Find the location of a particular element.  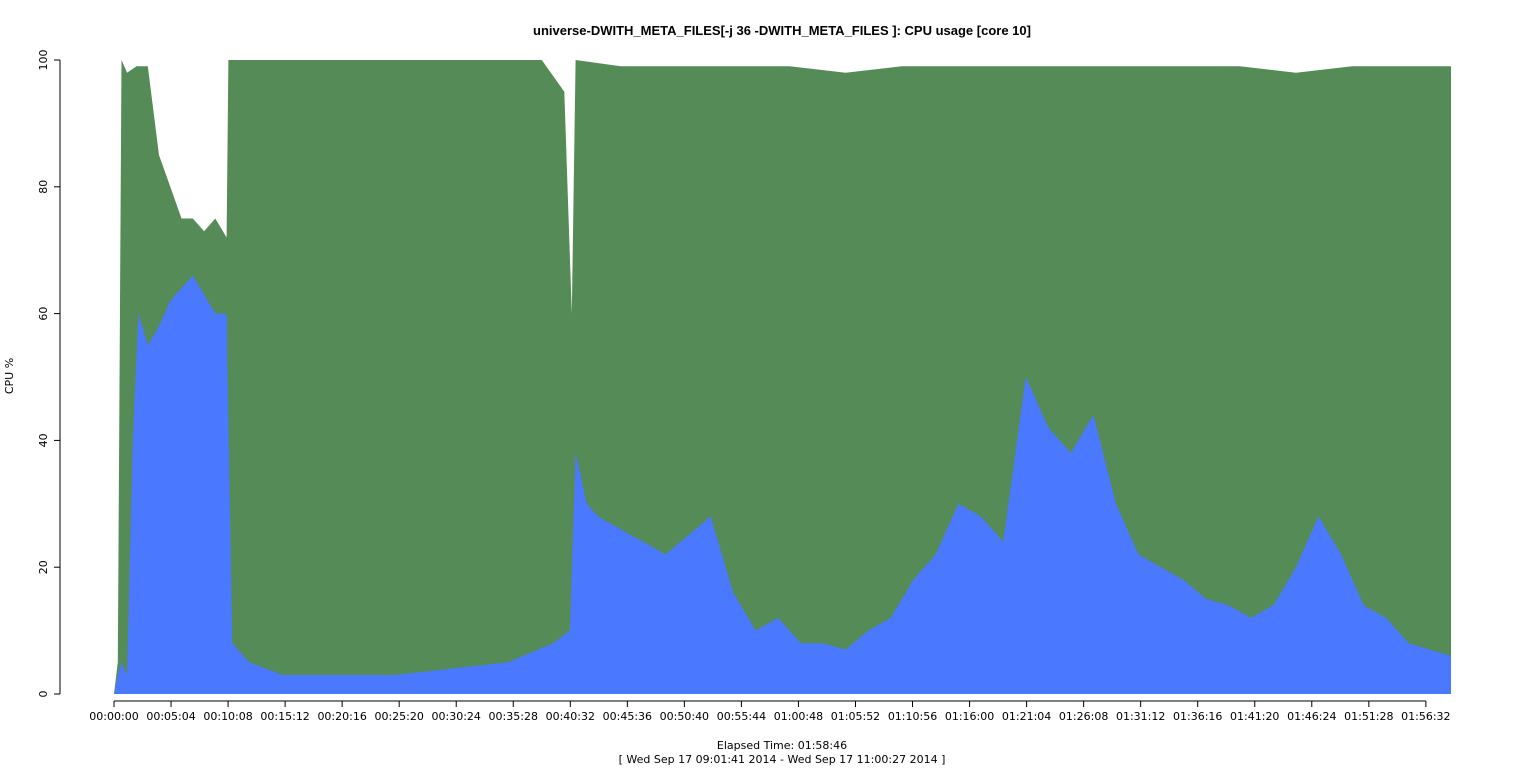

y-axis-label: CPU % is located at coordinates (9, 376).